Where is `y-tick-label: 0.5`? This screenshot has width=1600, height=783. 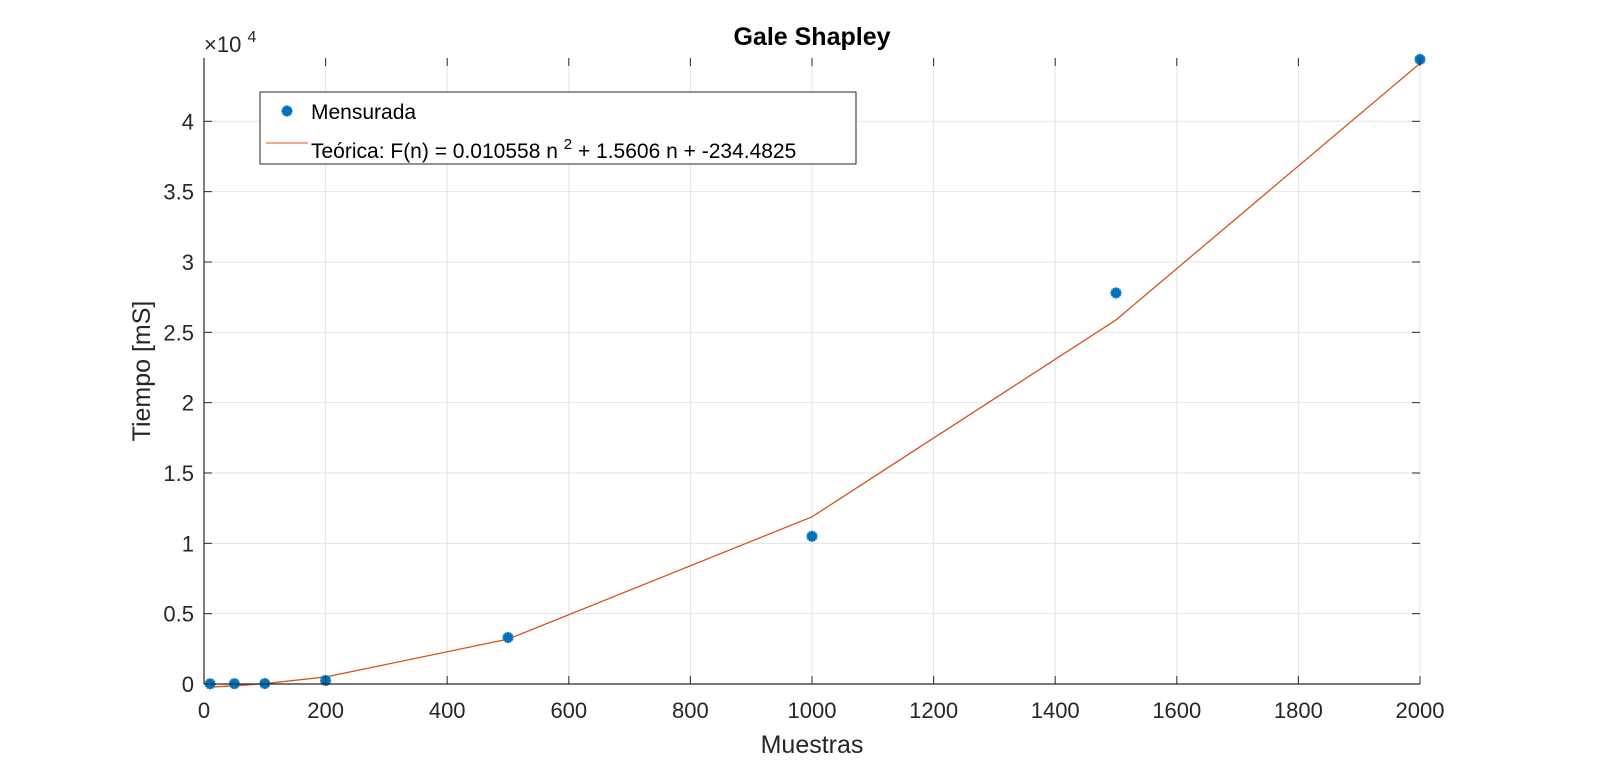 y-tick-label: 0.5 is located at coordinates (178, 614).